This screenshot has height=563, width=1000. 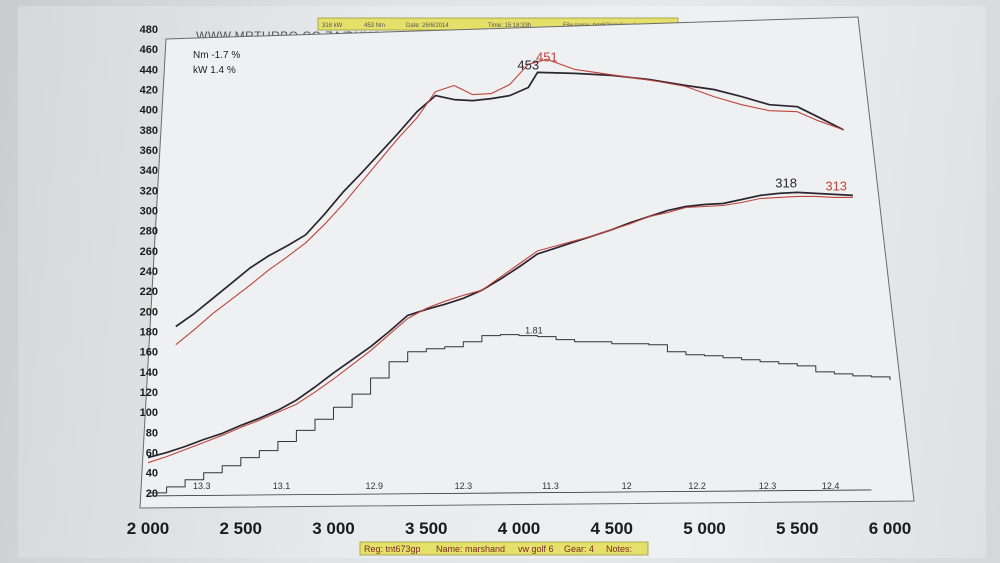 I want to click on peak-label: 451, so click(x=547, y=56).